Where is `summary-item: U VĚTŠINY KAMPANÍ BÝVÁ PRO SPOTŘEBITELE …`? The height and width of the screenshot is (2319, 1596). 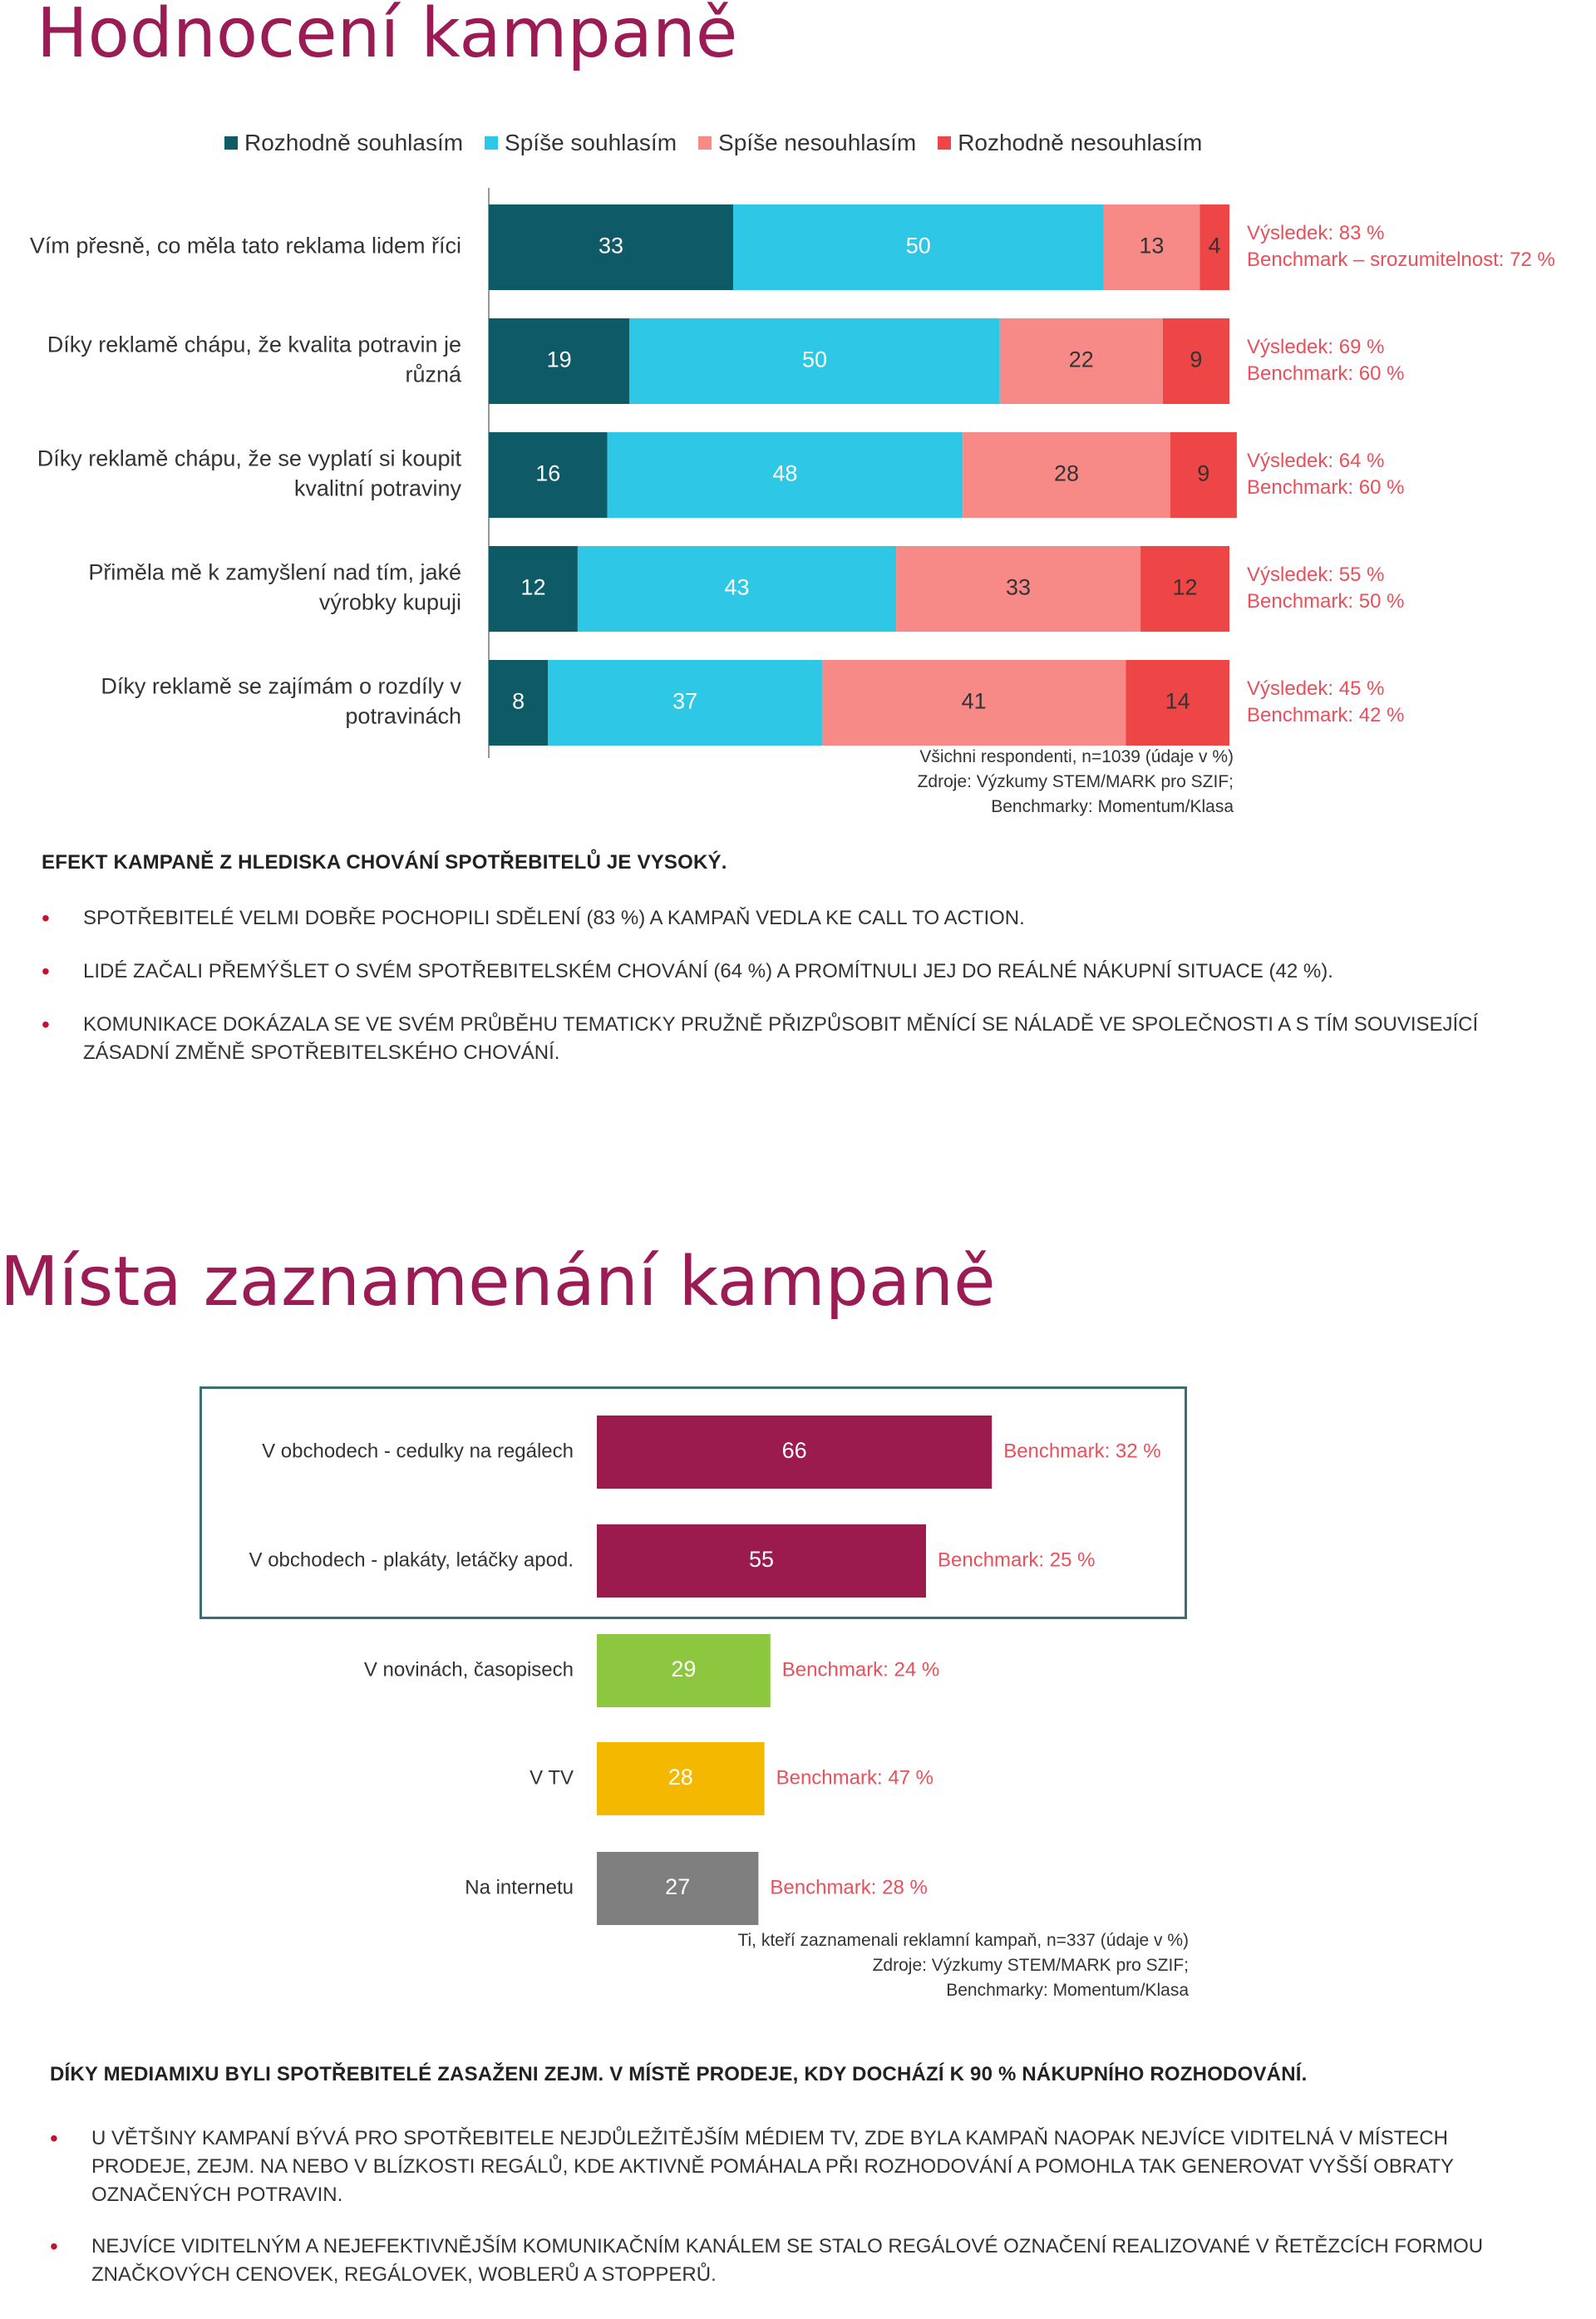
summary-item: U VĚTŠINY KAMPANÍ BÝVÁ PRO SPOTŘEBITELE … is located at coordinates (773, 2167).